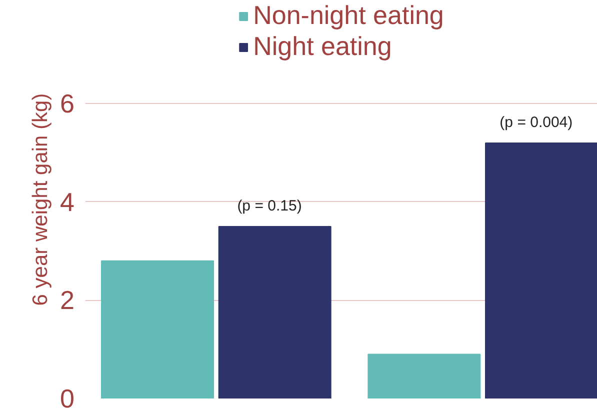  Describe the element at coordinates (67, 398) in the screenshot. I see `y-tick-label: 0` at that location.